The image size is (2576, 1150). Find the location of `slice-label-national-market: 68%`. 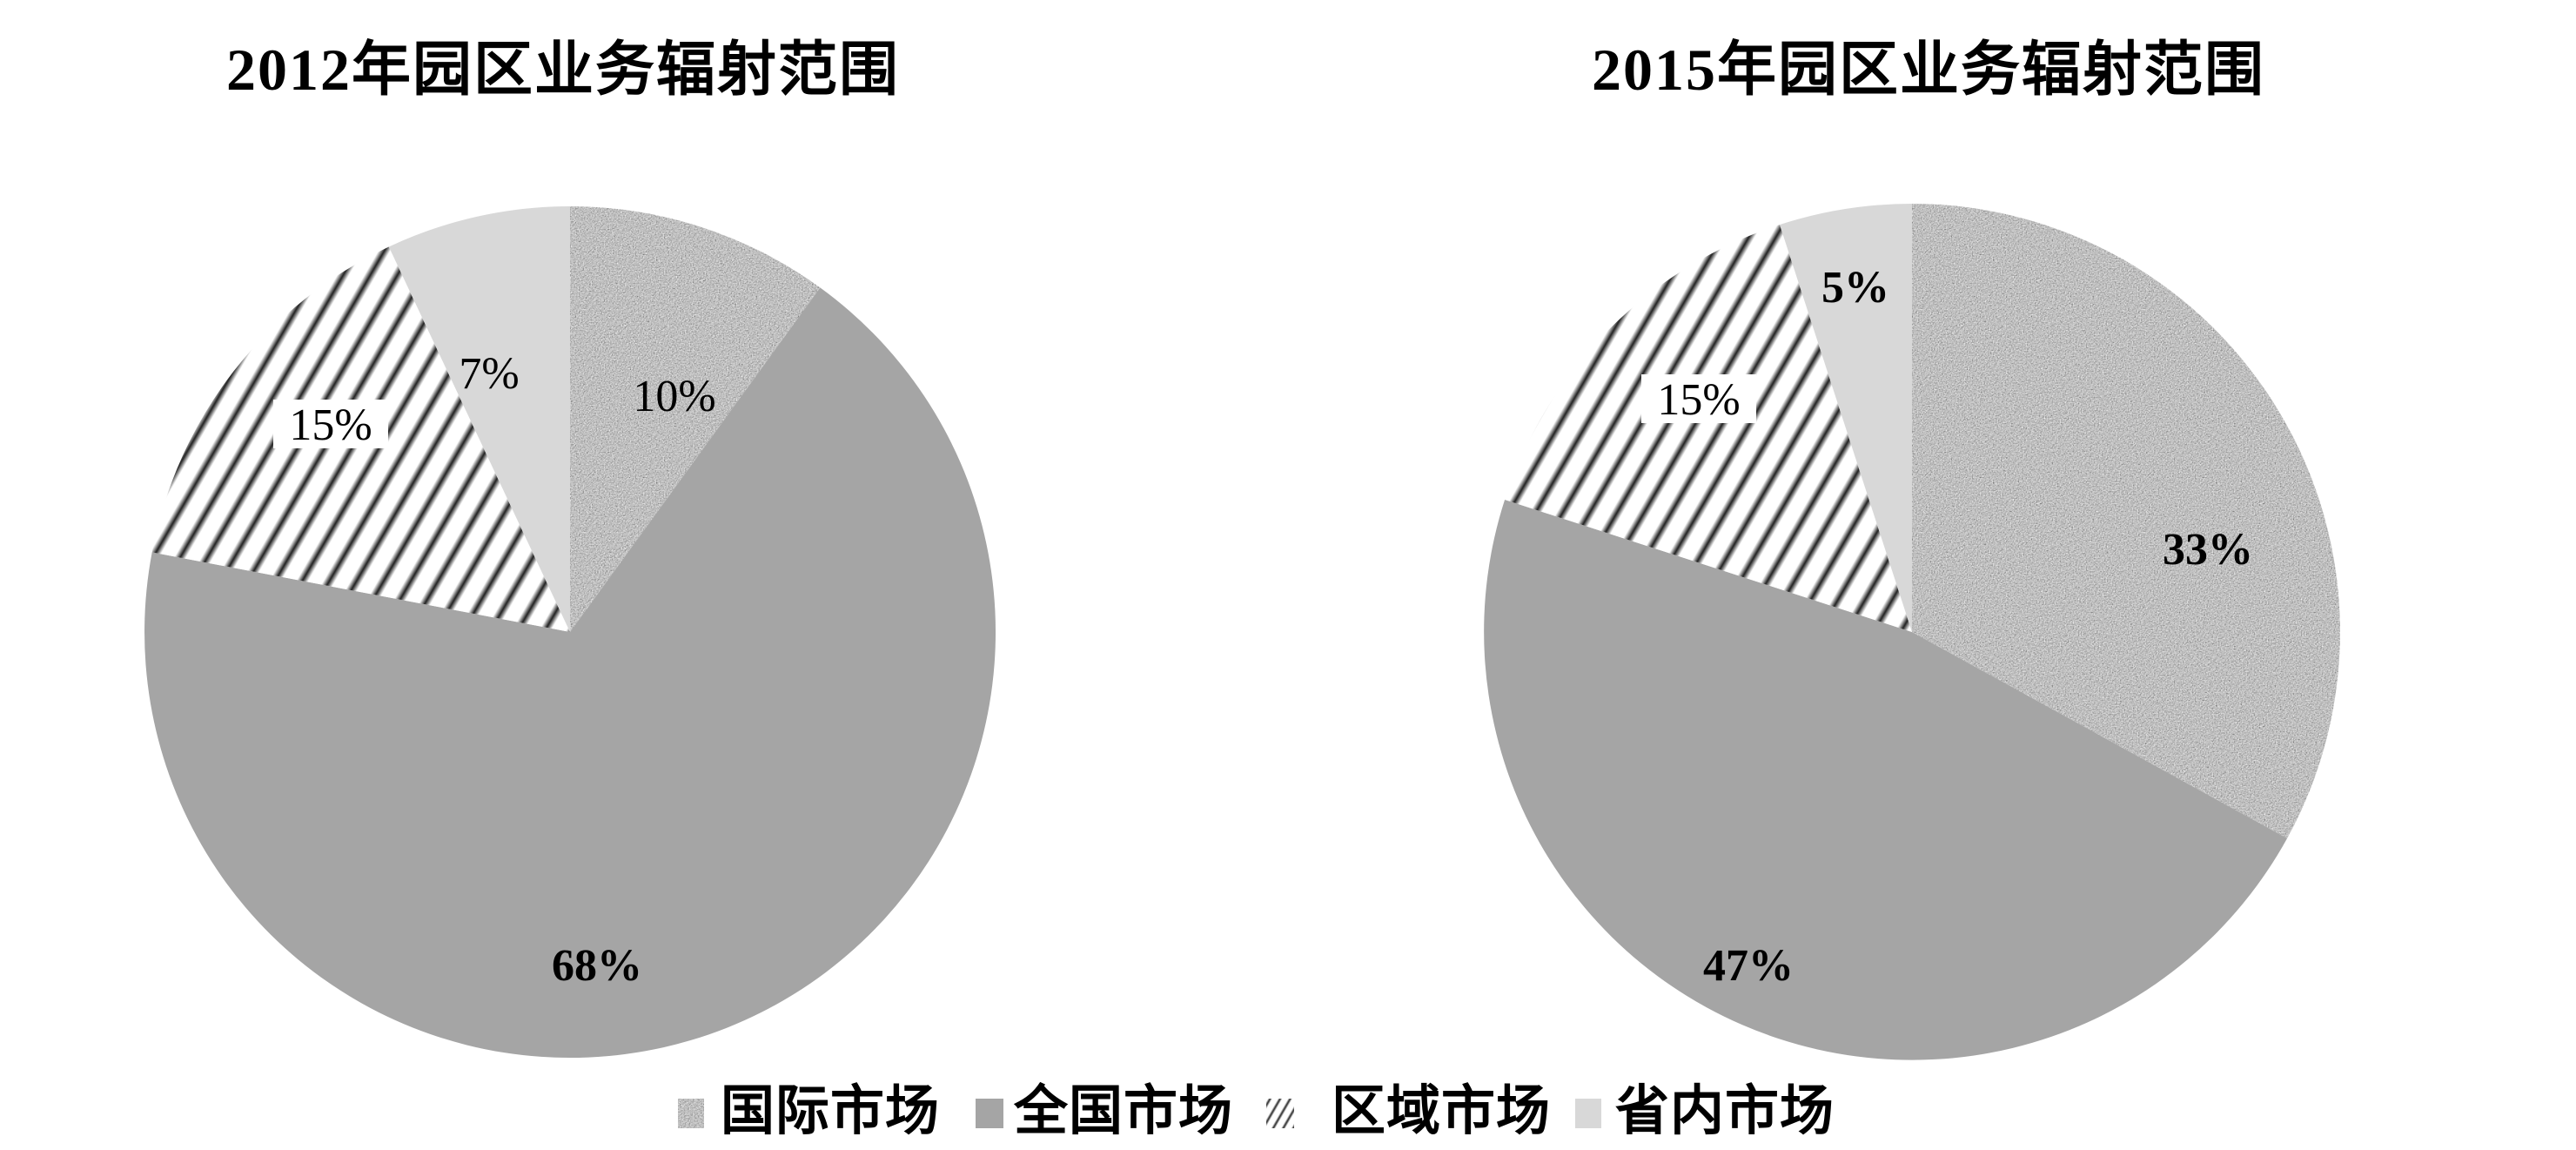

slice-label-national-market: 68% is located at coordinates (597, 966).